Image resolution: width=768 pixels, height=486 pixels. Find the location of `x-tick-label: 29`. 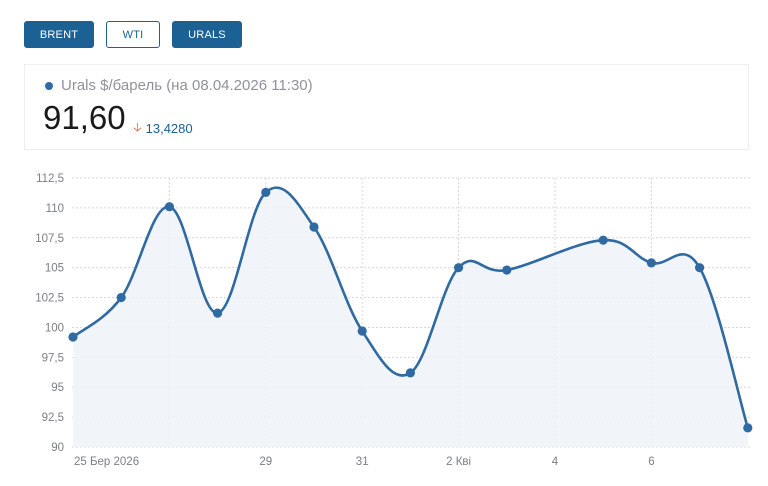

x-tick-label: 29 is located at coordinates (265, 462).